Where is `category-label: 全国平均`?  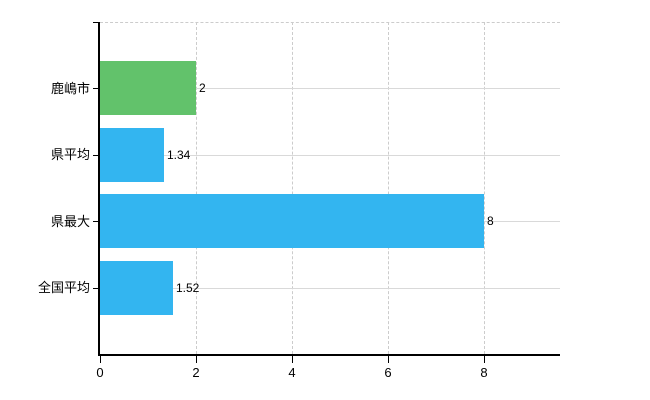
category-label: 全国平均 is located at coordinates (63, 287).